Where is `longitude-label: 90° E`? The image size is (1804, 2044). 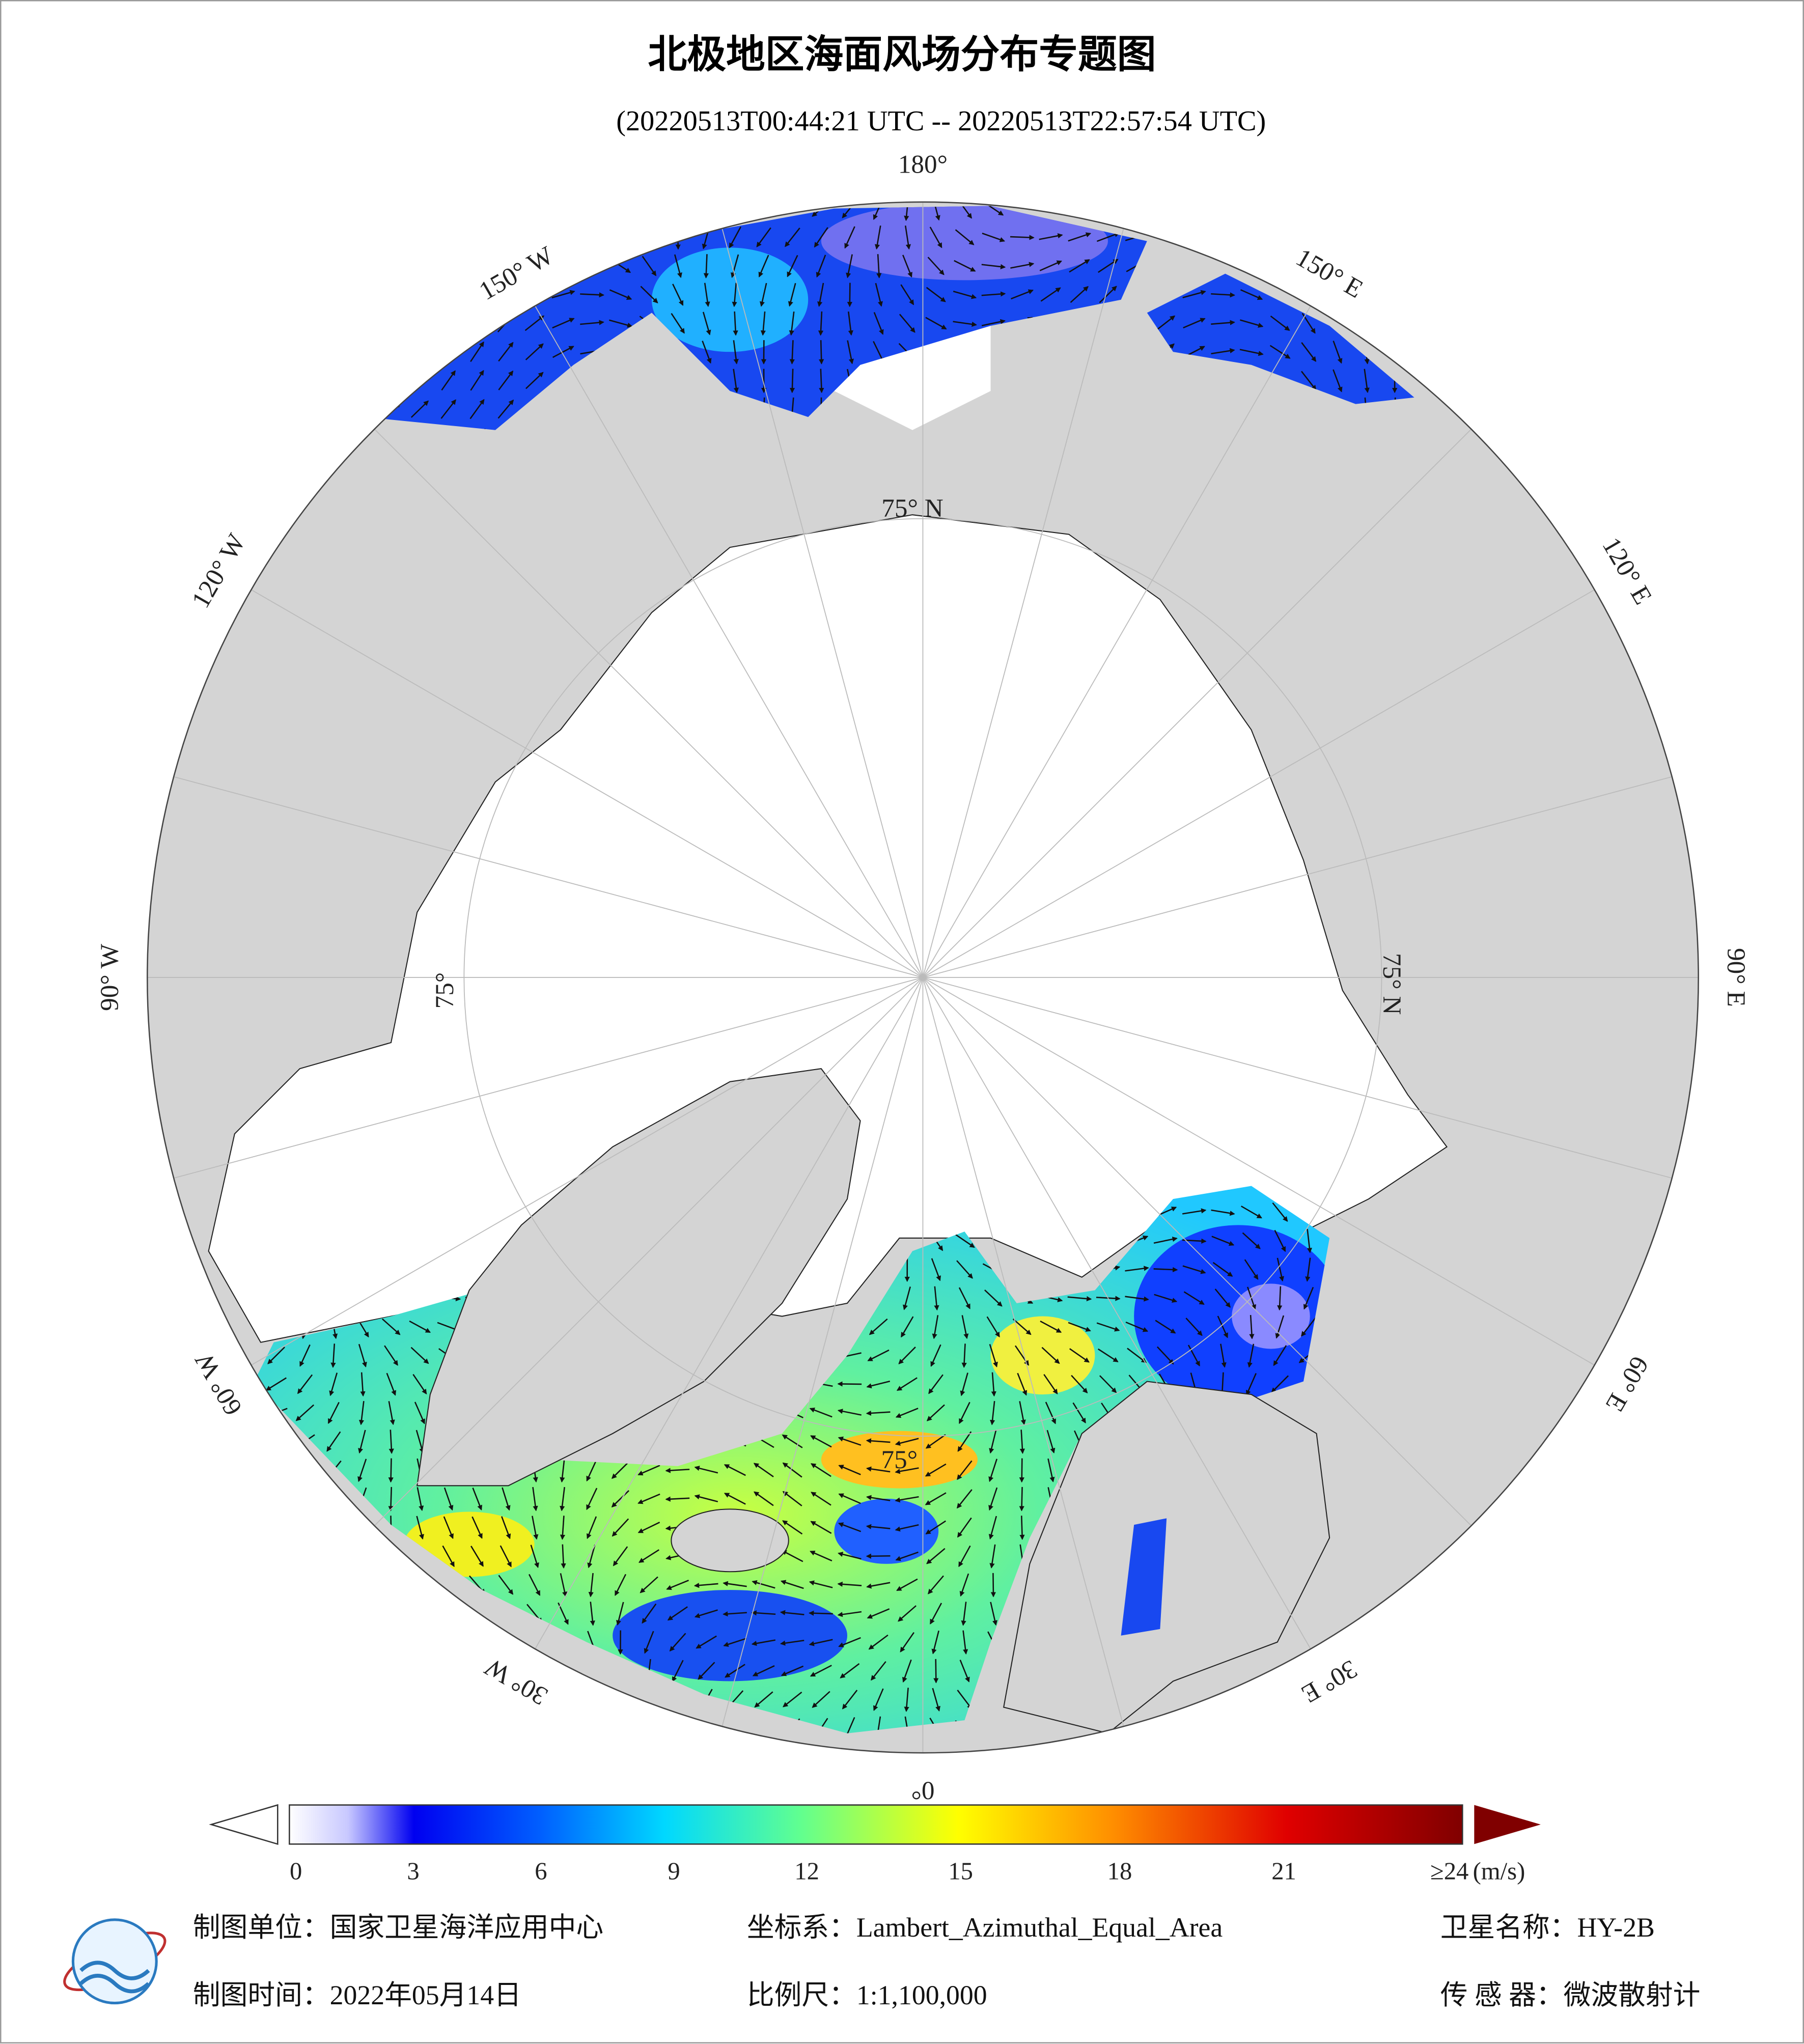 longitude-label: 90° E is located at coordinates (1736, 977).